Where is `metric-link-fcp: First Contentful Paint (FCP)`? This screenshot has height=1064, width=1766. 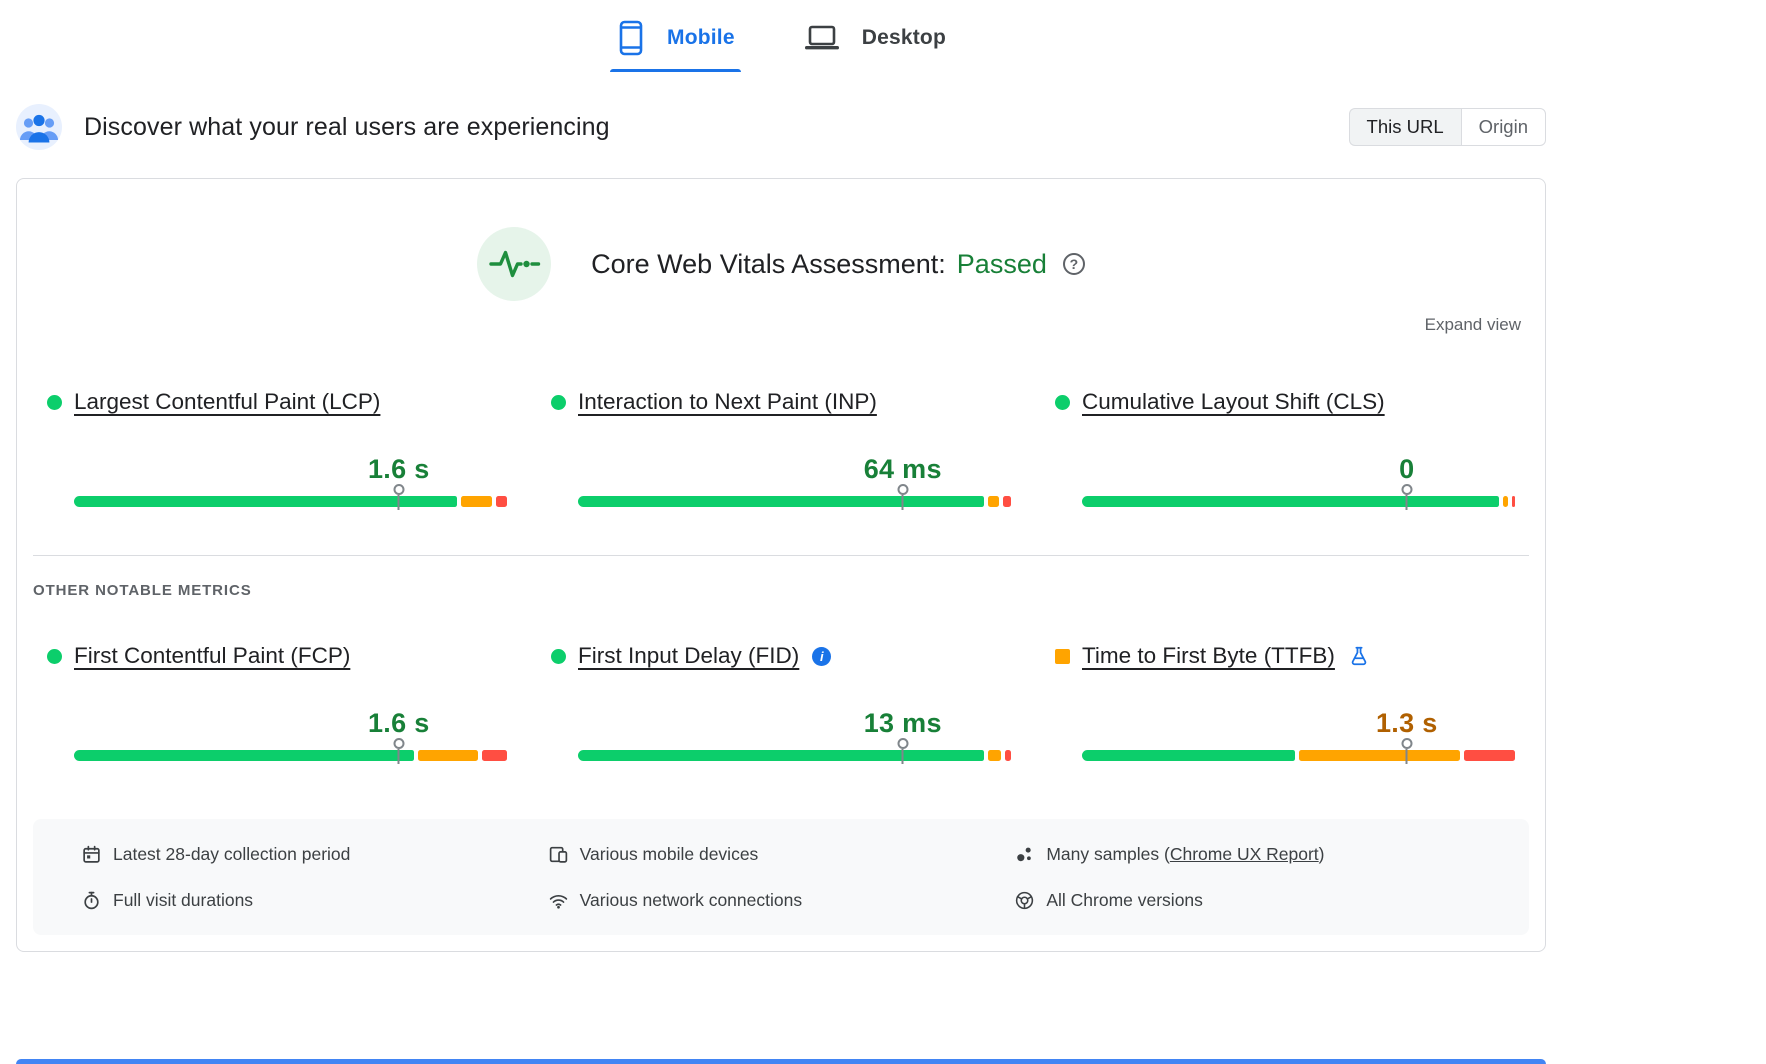 metric-link-fcp: First Contentful Paint (FCP) is located at coordinates (212, 655).